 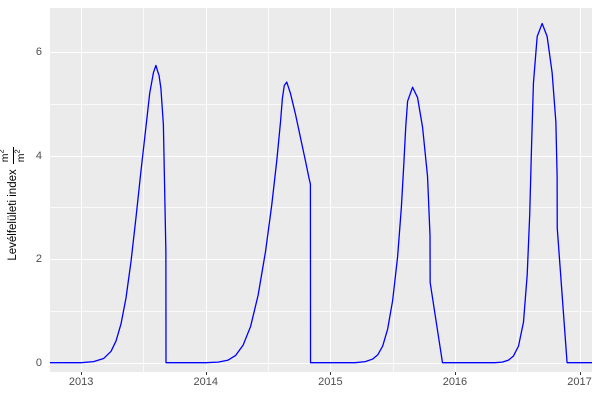 I want to click on x-axis-tick-label: 2015, so click(x=330, y=382).